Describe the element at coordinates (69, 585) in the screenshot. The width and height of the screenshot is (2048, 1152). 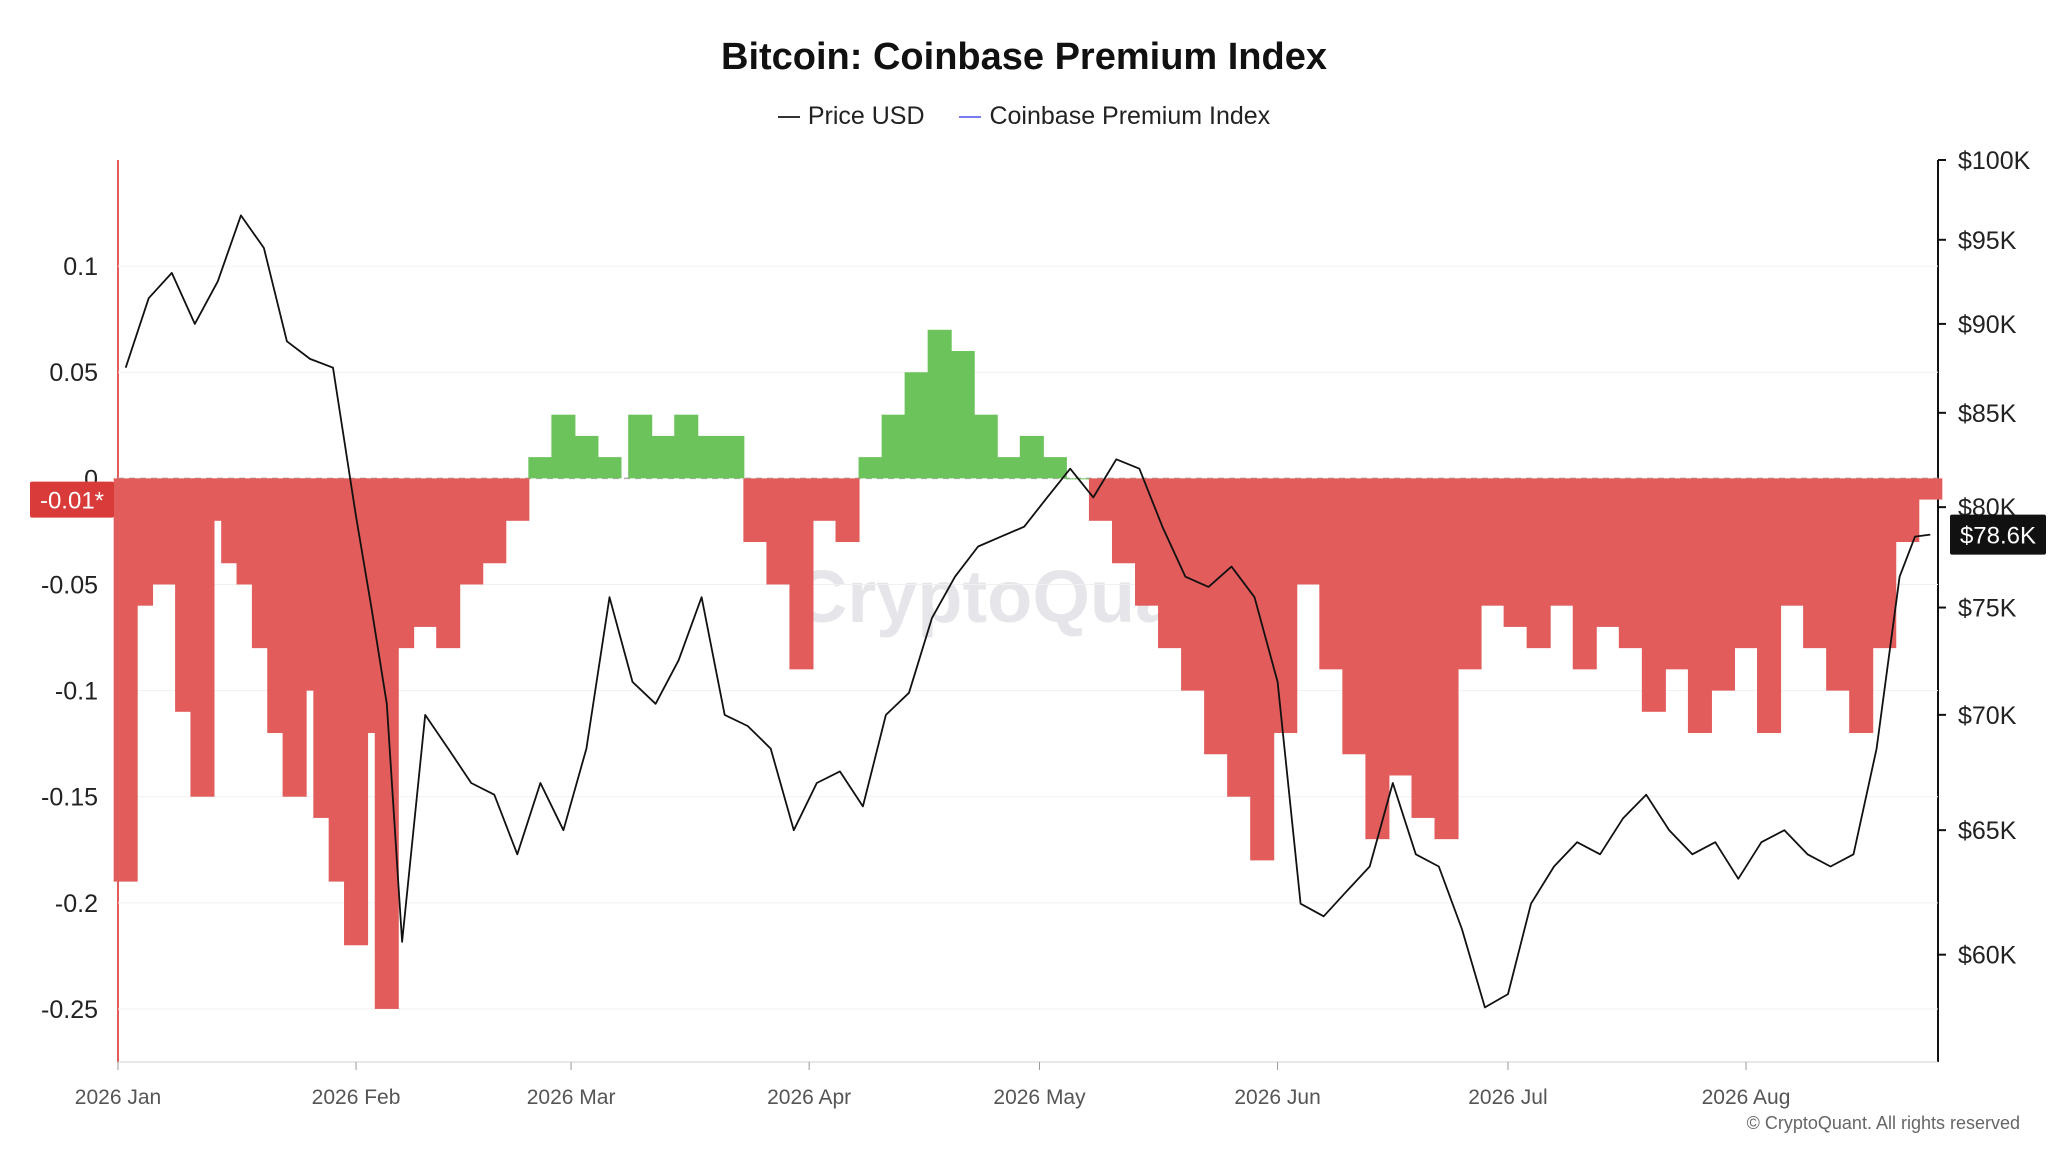
I see `left-tick-label: -0.05` at that location.